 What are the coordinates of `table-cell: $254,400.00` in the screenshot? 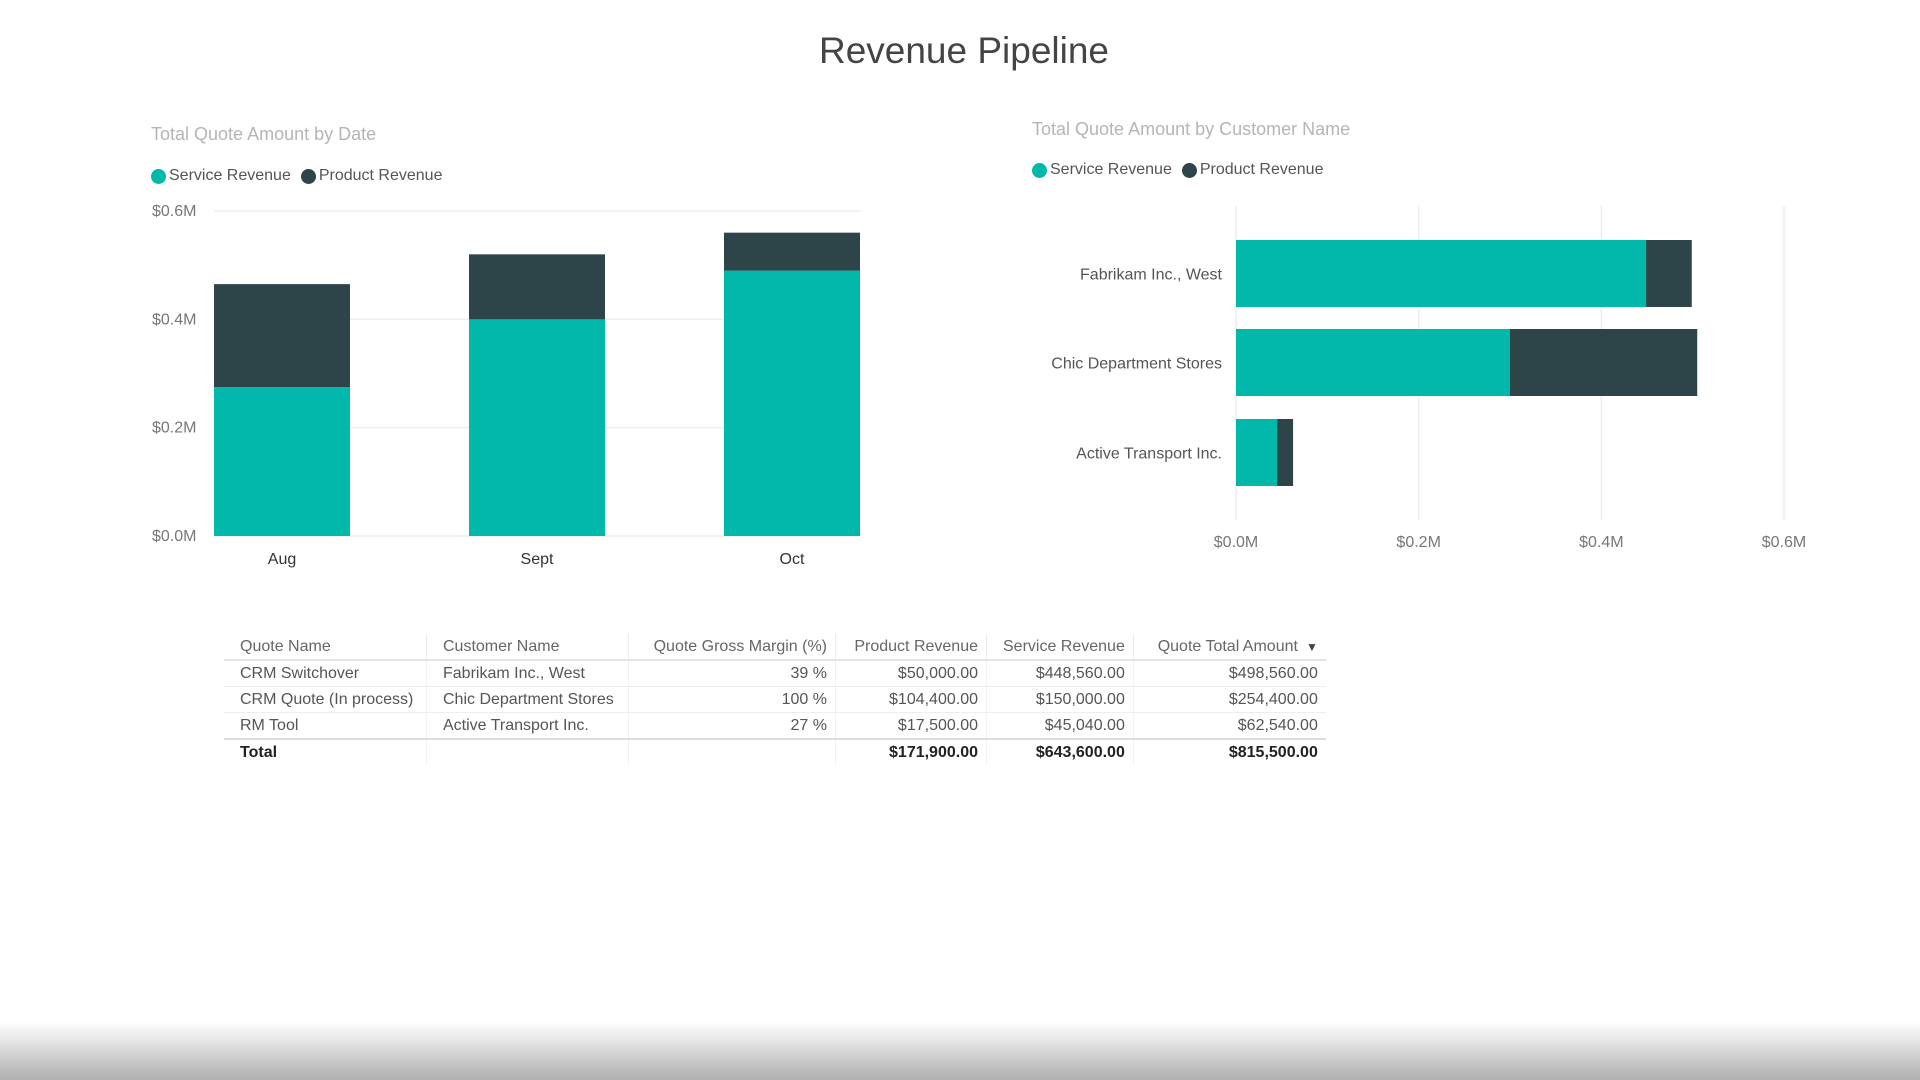 It's located at (1229, 699).